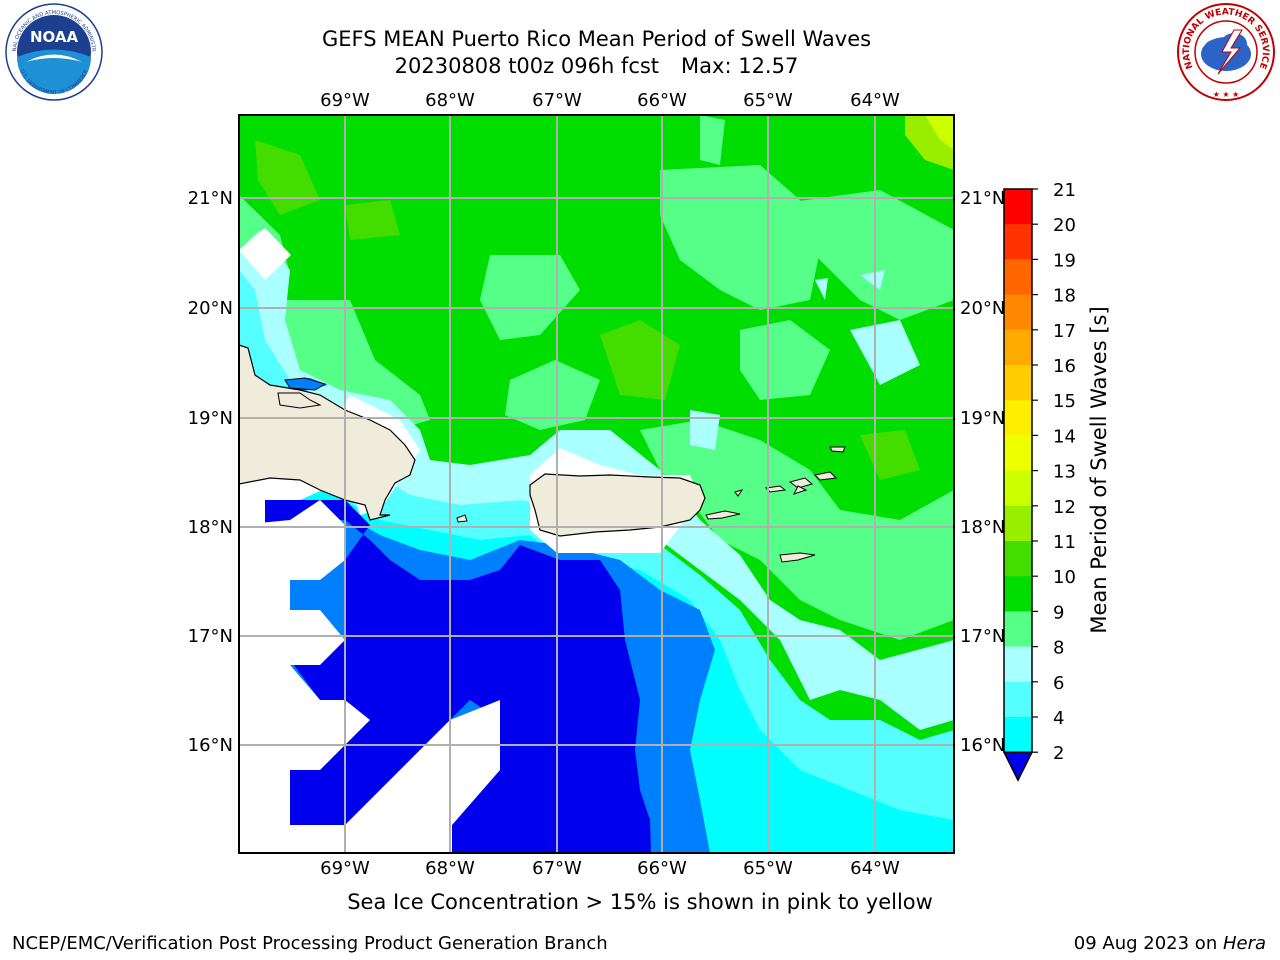 The width and height of the screenshot is (1280, 960). What do you see at coordinates (1064, 472) in the screenshot?
I see `colorbar-tick-label: 13` at bounding box center [1064, 472].